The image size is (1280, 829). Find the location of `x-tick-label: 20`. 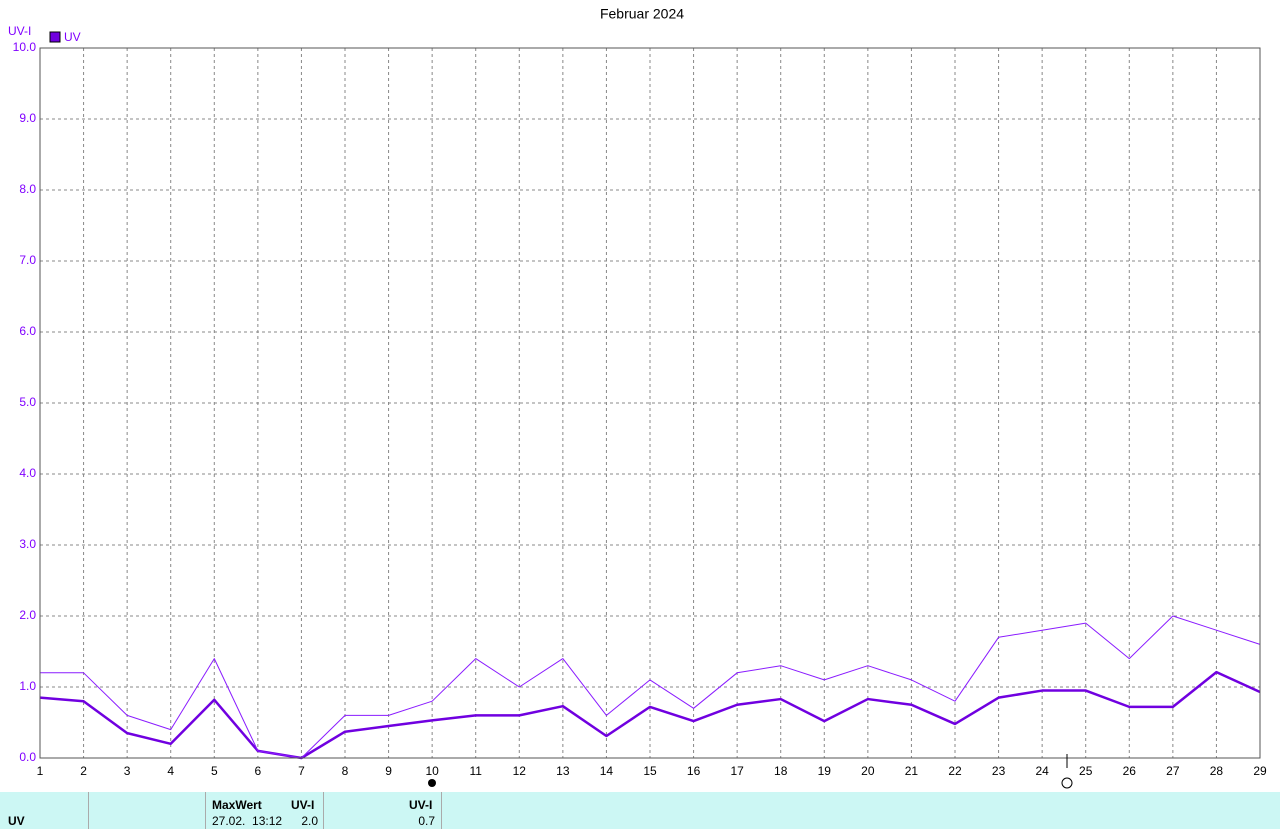

x-tick-label: 20 is located at coordinates (868, 771).